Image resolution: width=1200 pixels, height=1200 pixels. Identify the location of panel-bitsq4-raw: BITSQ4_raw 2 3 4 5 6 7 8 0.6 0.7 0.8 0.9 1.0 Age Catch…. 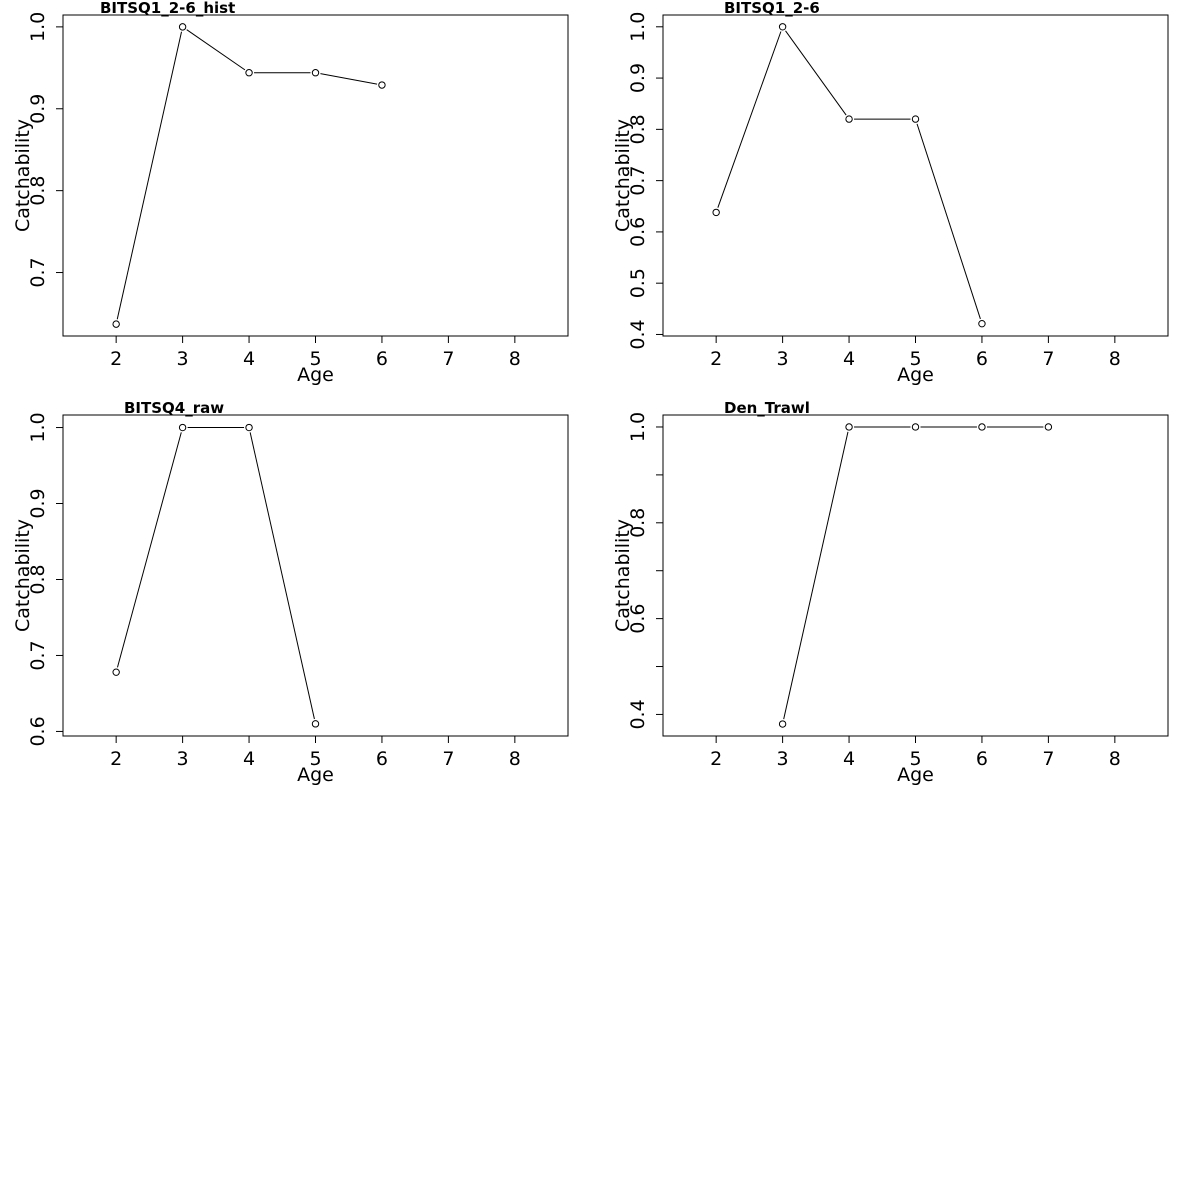
(290, 592).